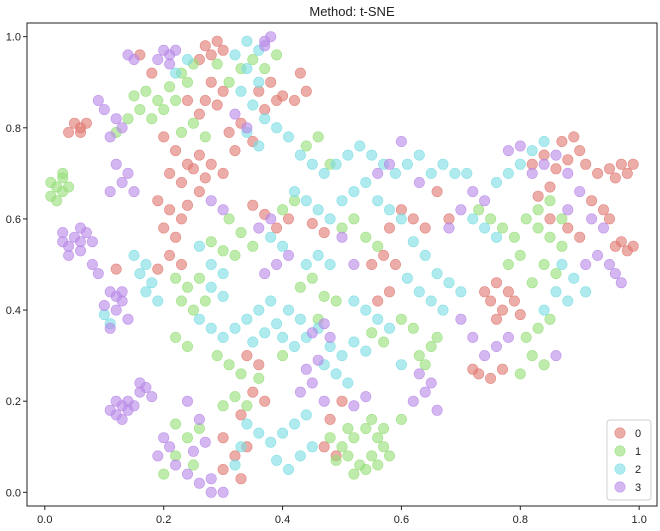 The width and height of the screenshot is (660, 531). Describe the element at coordinates (638, 434) in the screenshot. I see `legend-label-0: 0` at that location.